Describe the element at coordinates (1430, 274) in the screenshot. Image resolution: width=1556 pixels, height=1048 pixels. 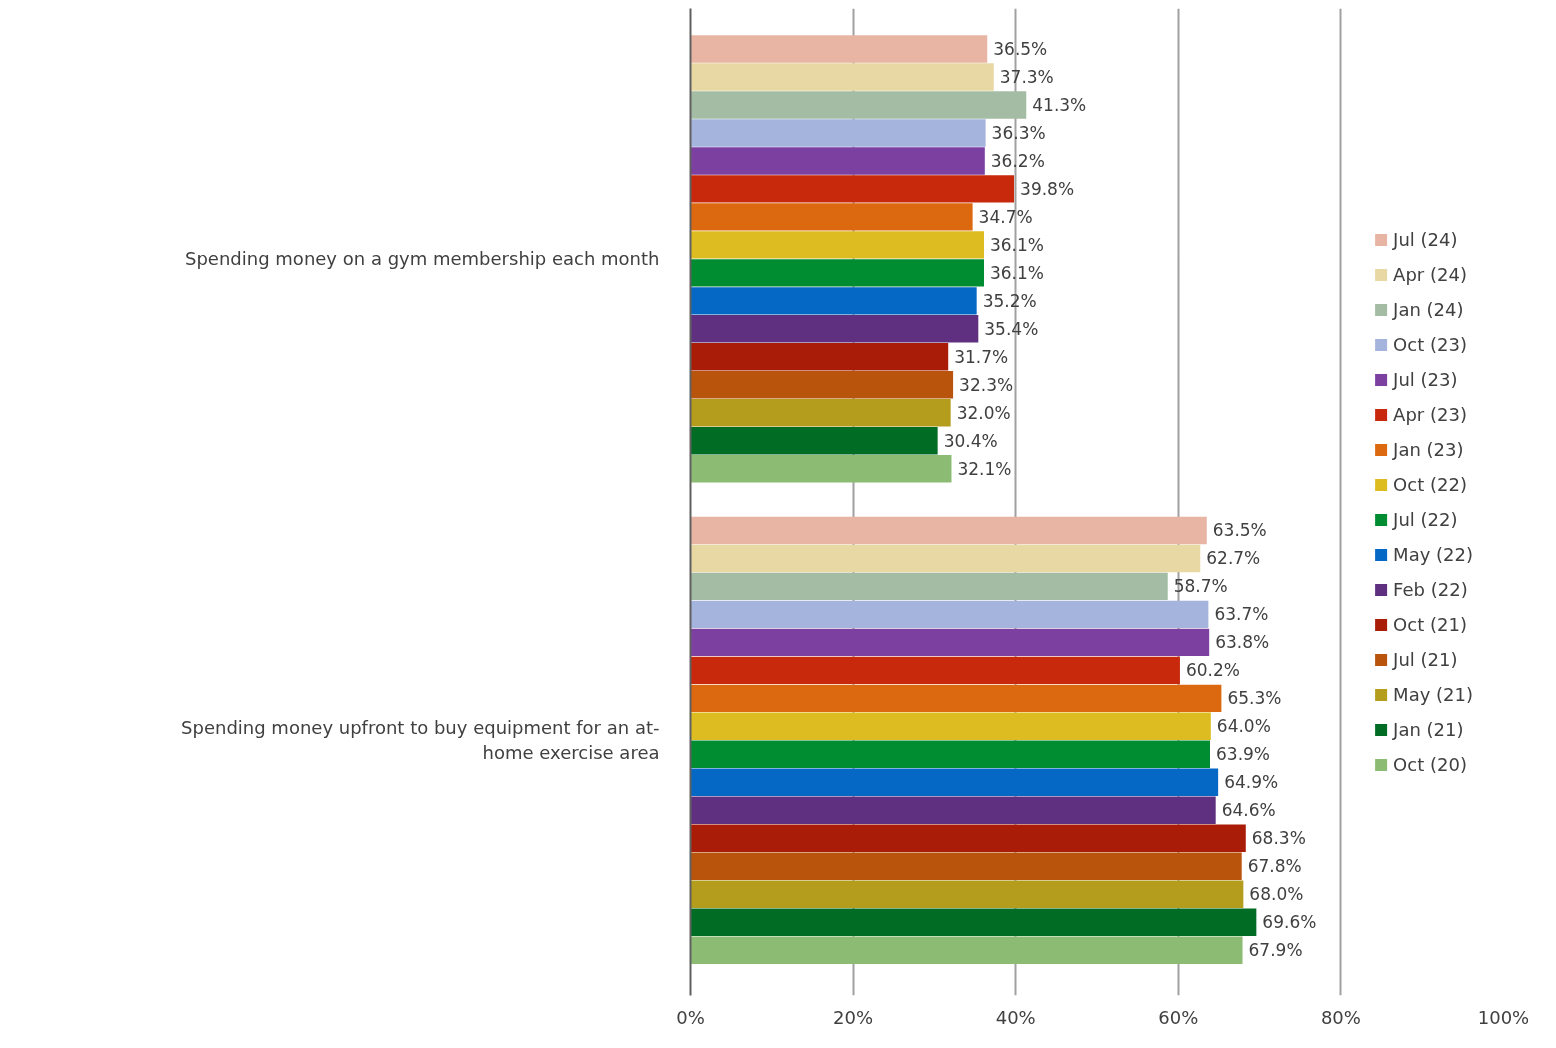
I see `legend-label: Apr (24)` at that location.